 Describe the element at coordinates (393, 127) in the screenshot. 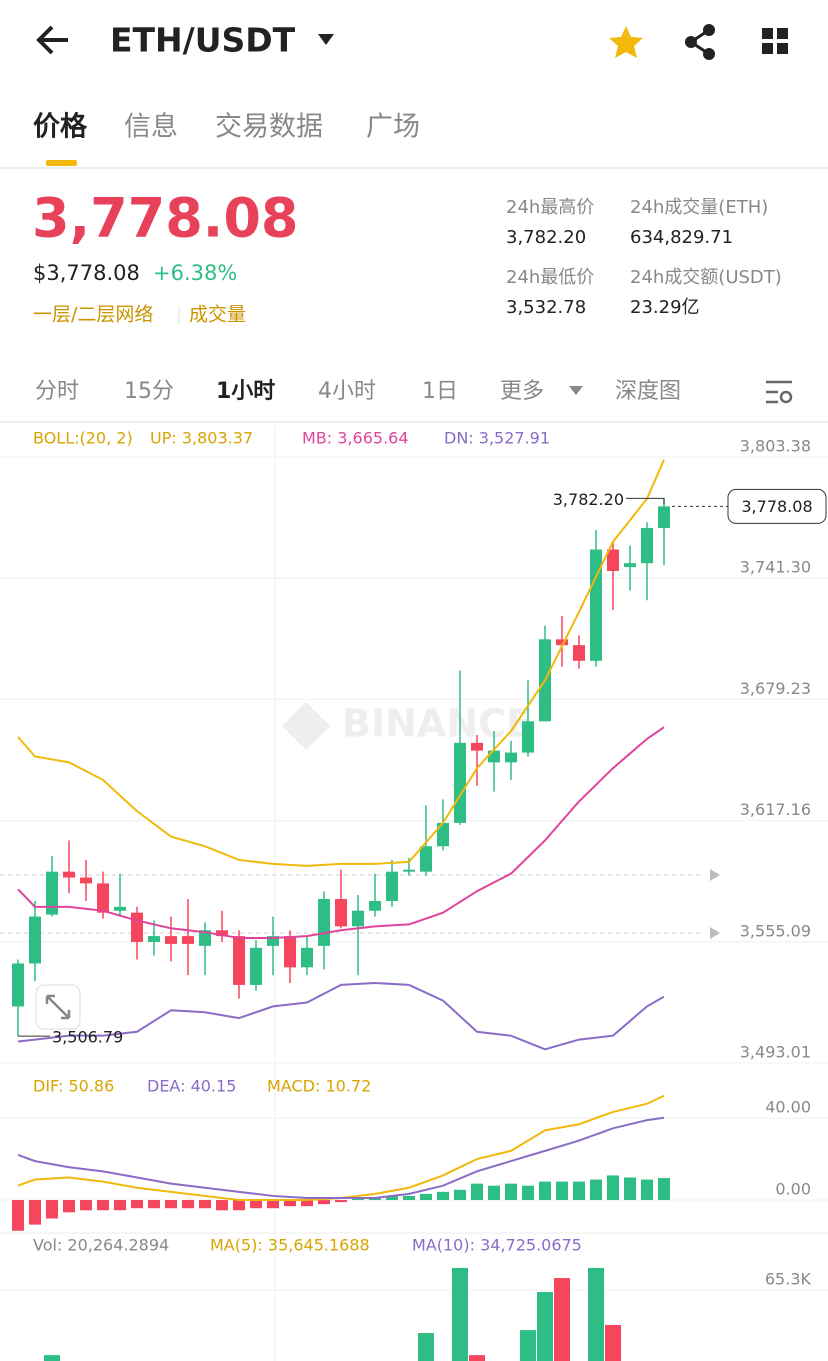

I see `tab: 广场` at that location.